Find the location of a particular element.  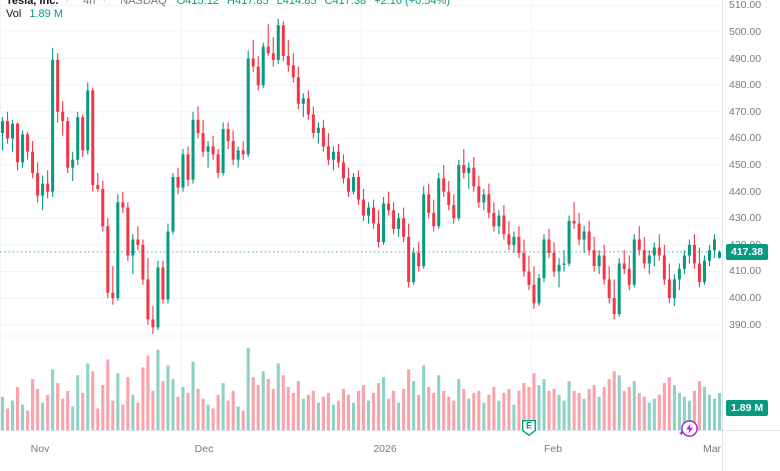

sparkle-marker is located at coordinates (688, 430).